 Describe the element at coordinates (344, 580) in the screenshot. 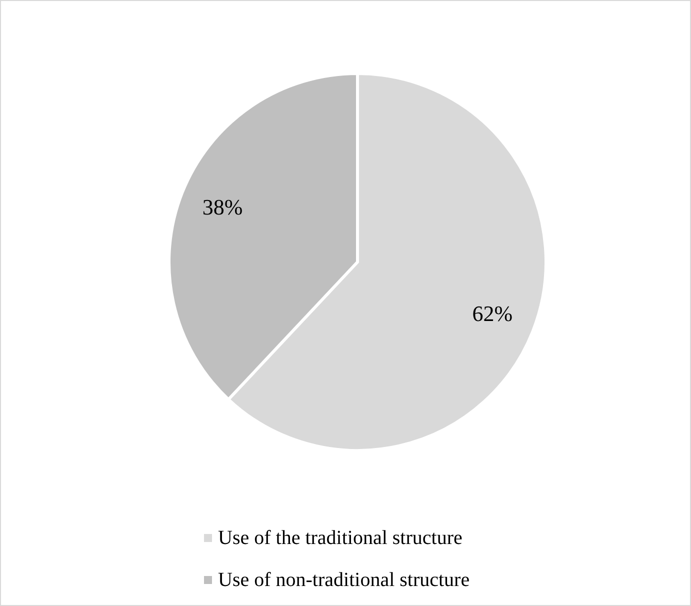

I see `legend-label: Use of non-traditional structure` at that location.